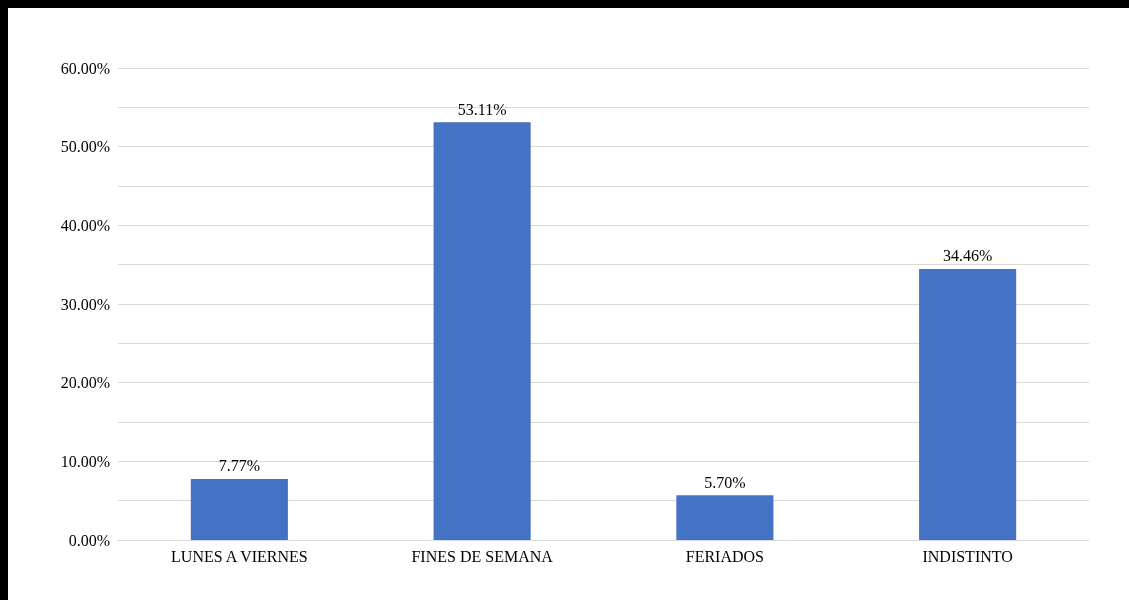 The width and height of the screenshot is (1129, 600). I want to click on y-tick-label: 60.00%, so click(85, 68).